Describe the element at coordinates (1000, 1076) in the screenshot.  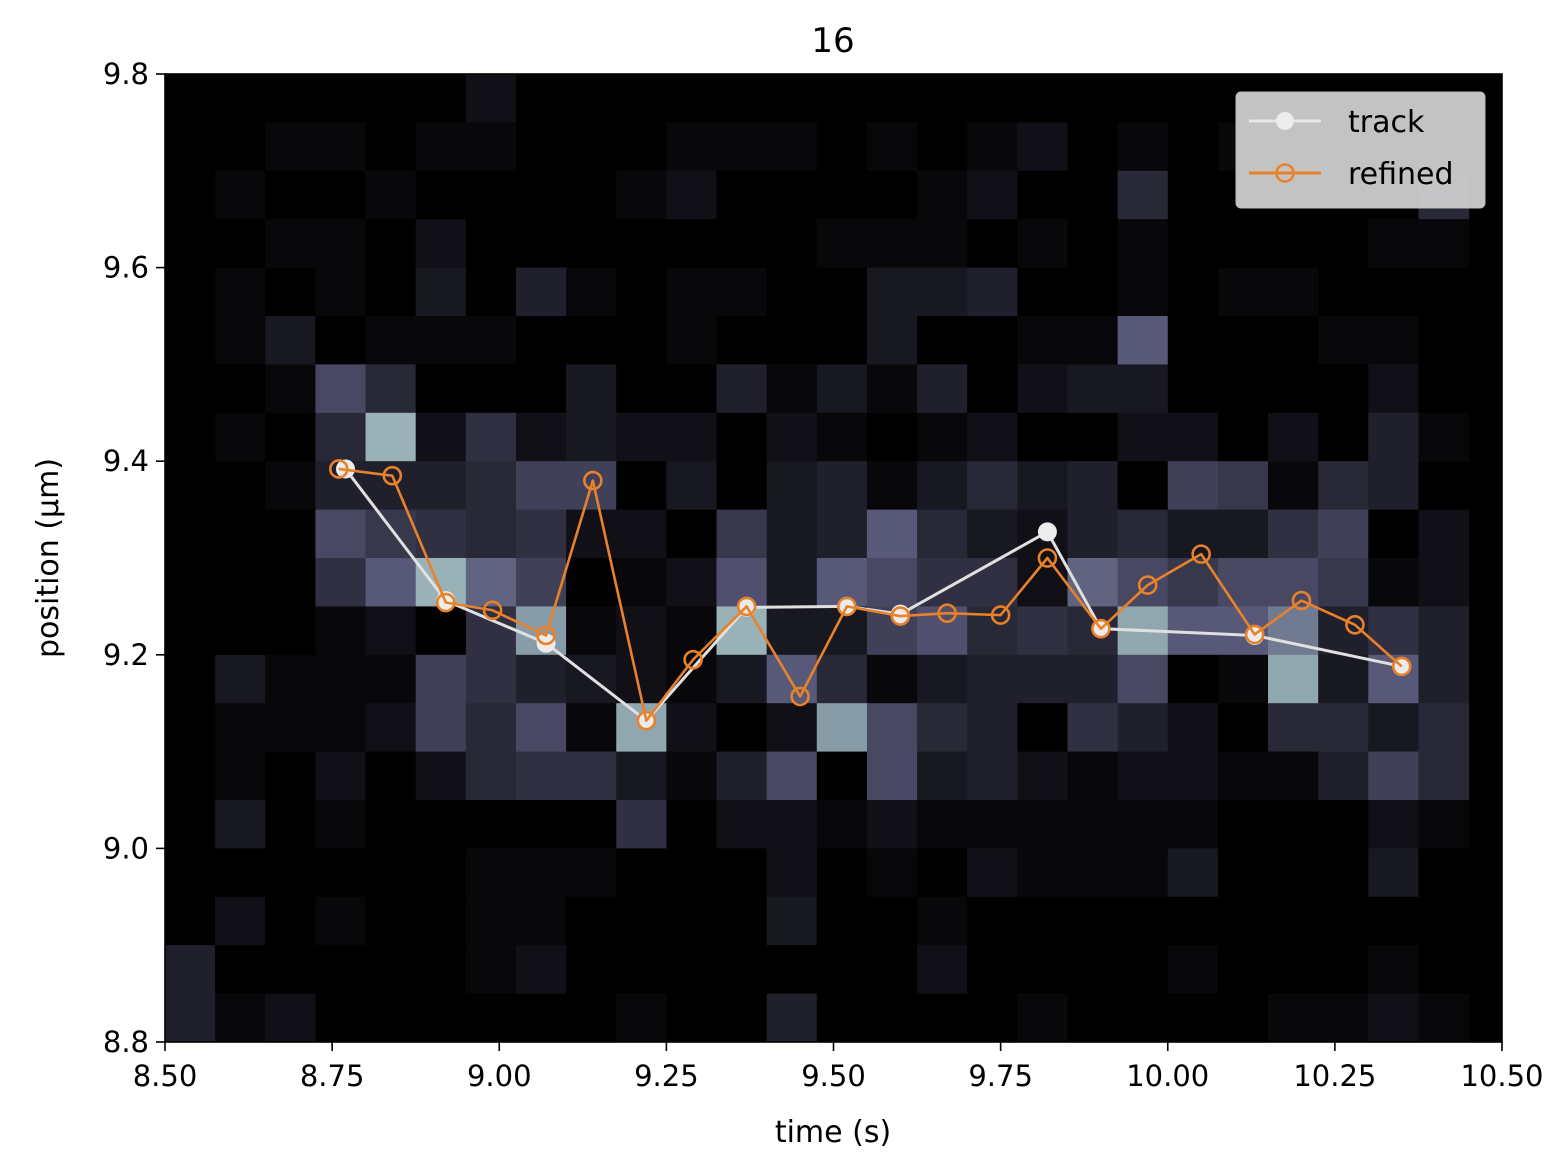
I see `x-tick-label: 9.75` at that location.